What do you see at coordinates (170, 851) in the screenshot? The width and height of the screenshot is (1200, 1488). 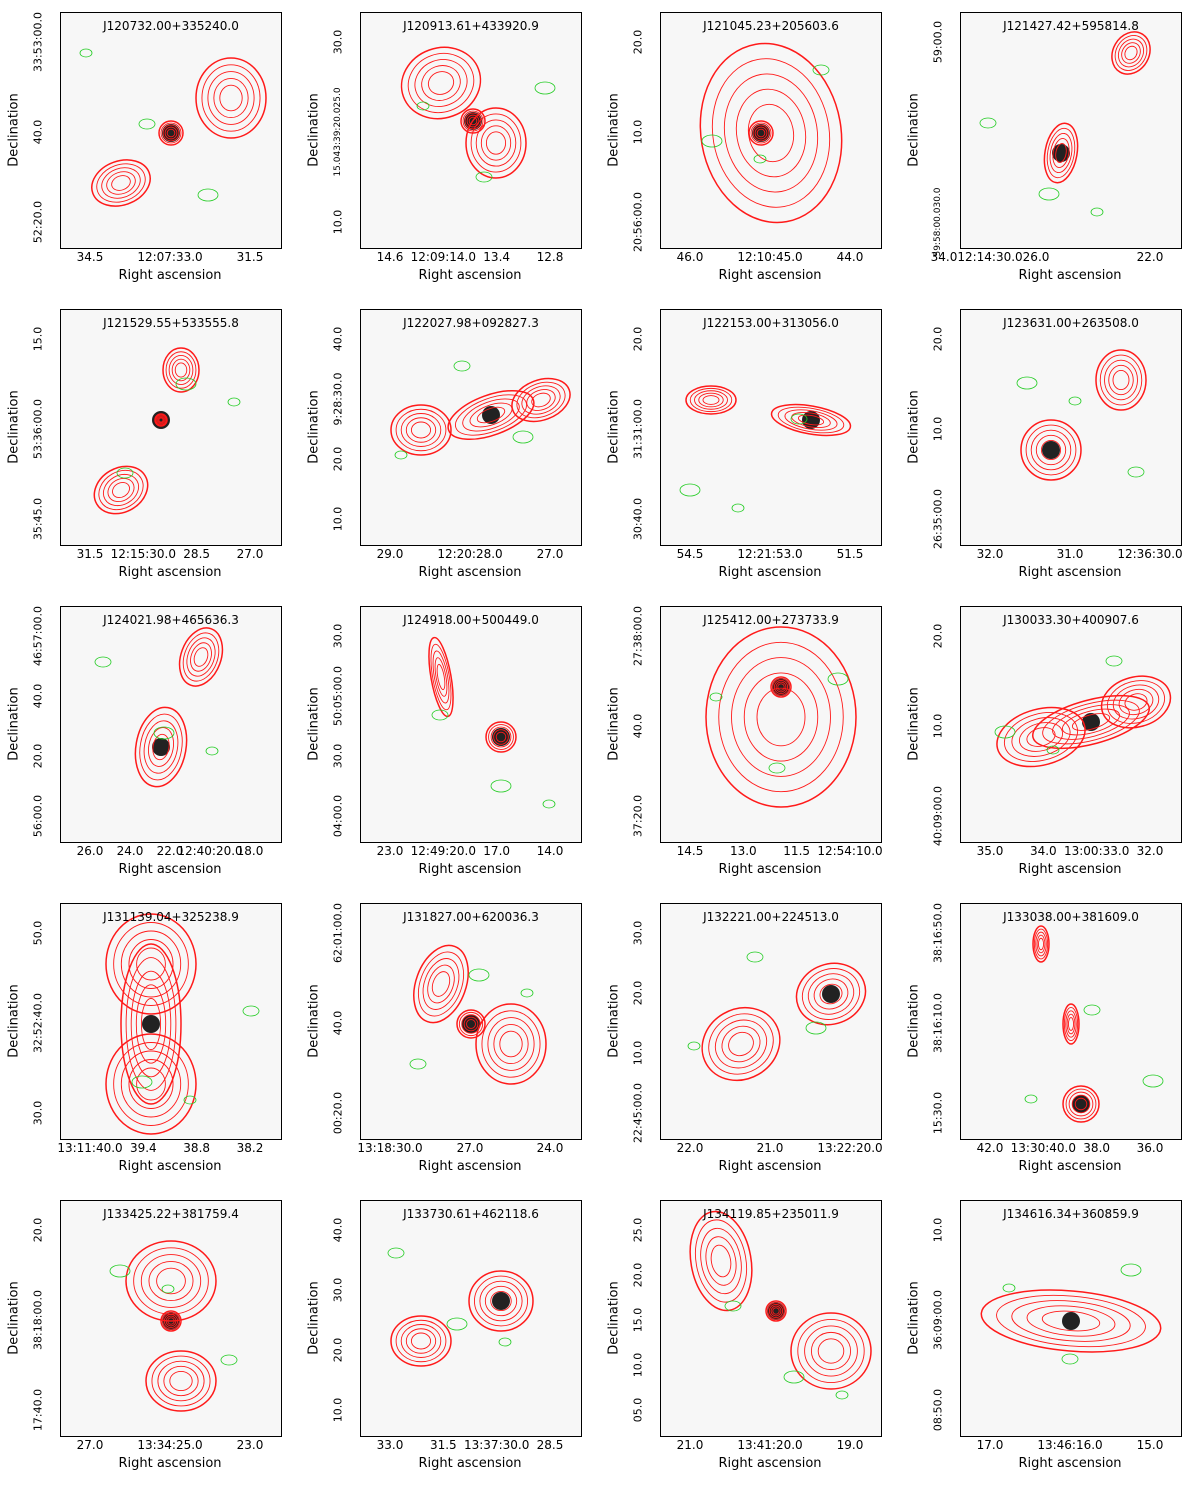 I see `x-tick-label: 22.0` at bounding box center [170, 851].